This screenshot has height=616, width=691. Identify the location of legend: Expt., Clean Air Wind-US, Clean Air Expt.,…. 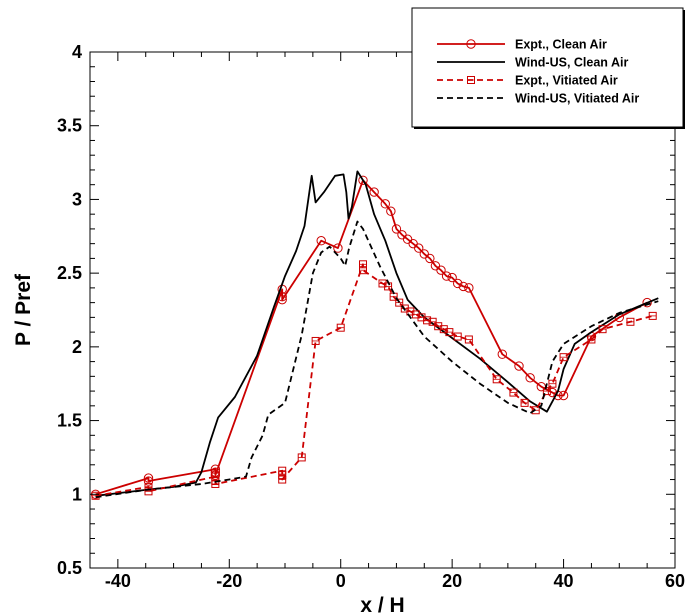
(548, 68).